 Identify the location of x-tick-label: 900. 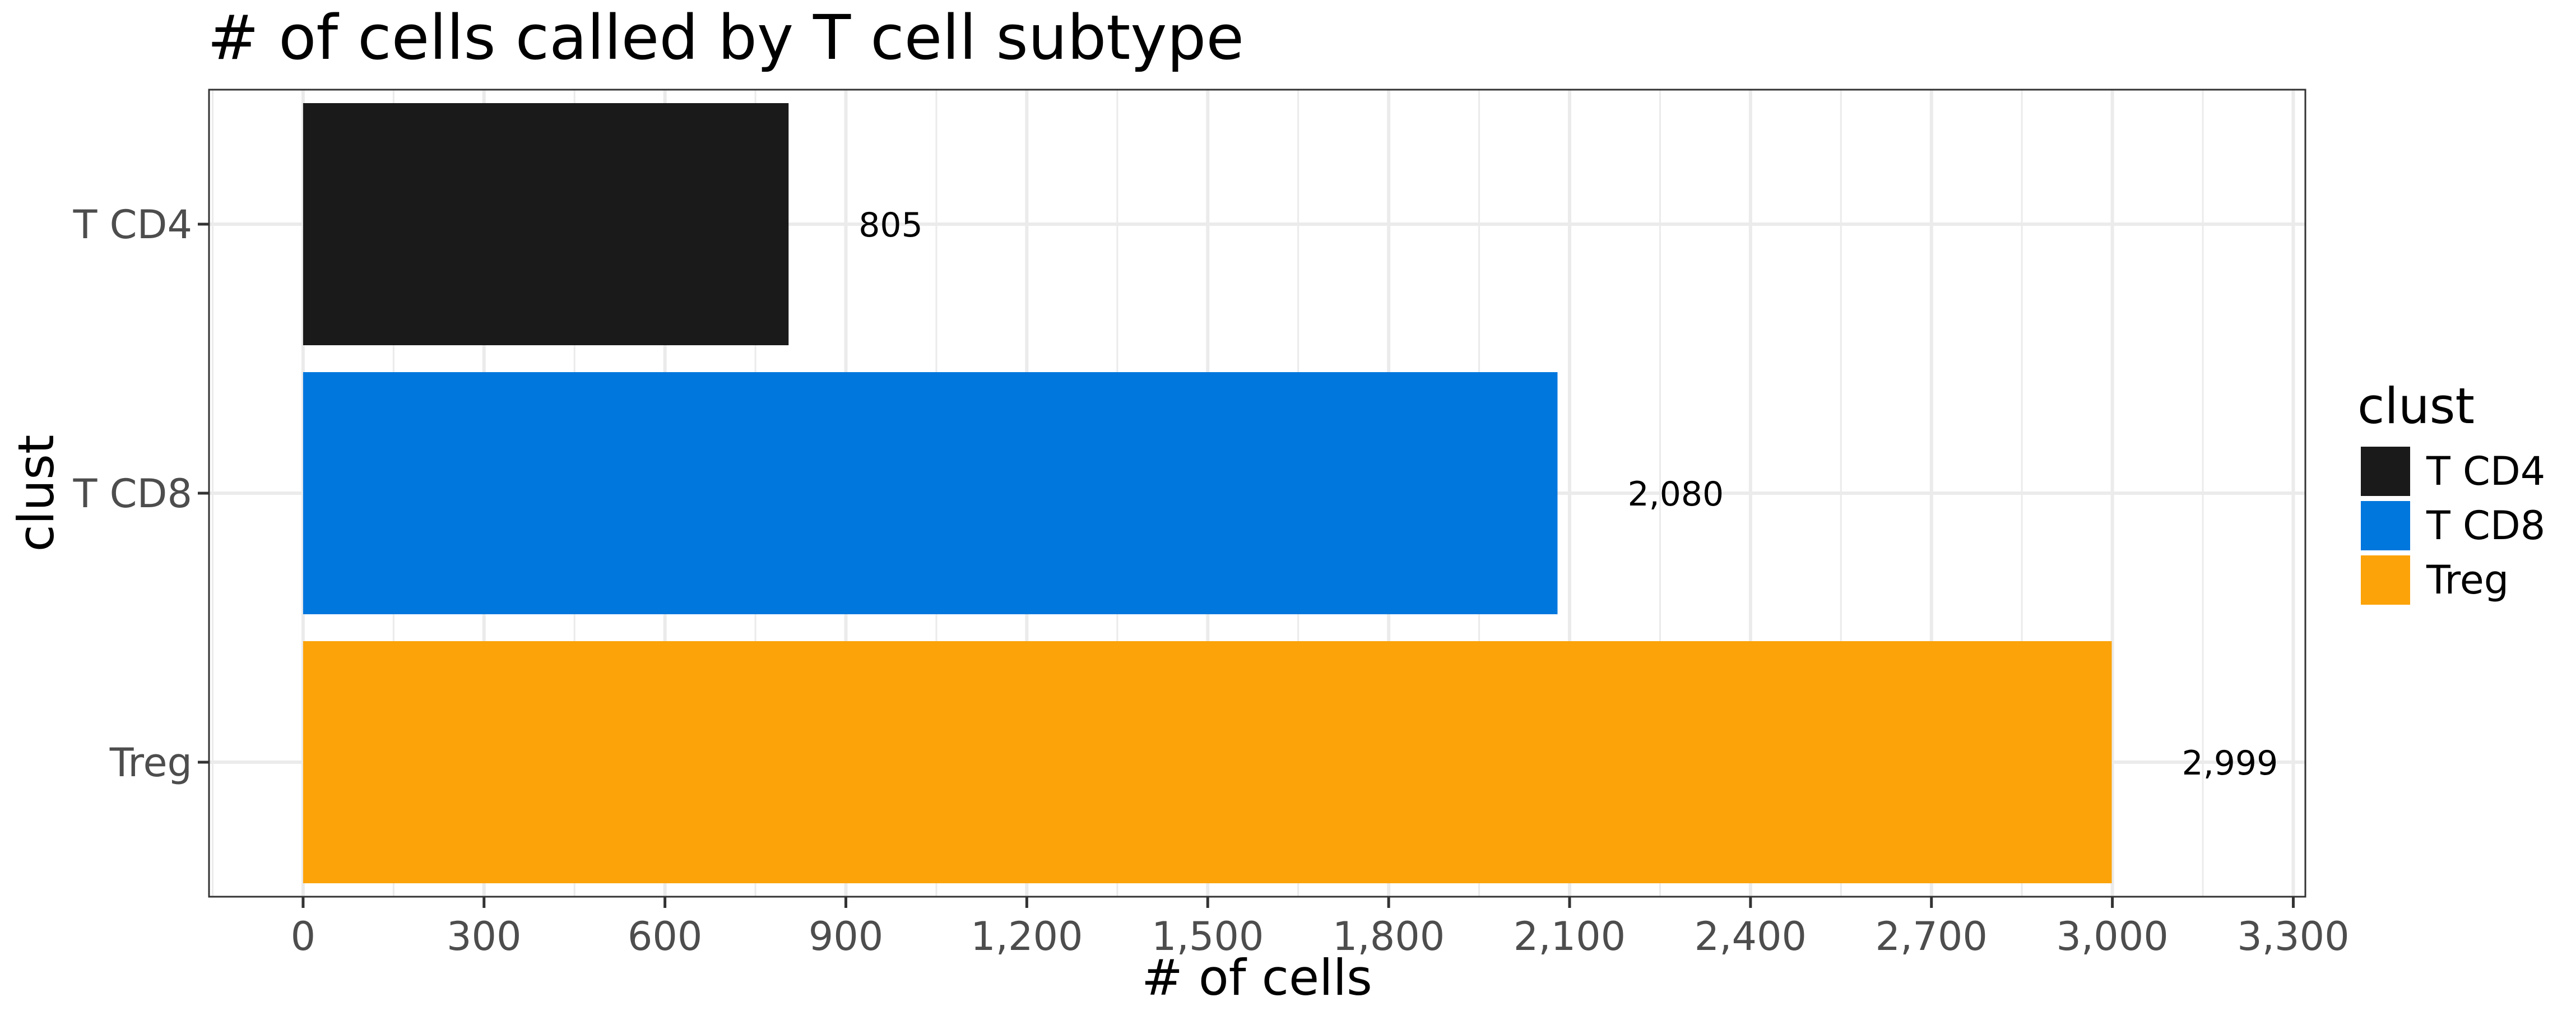
(846, 936).